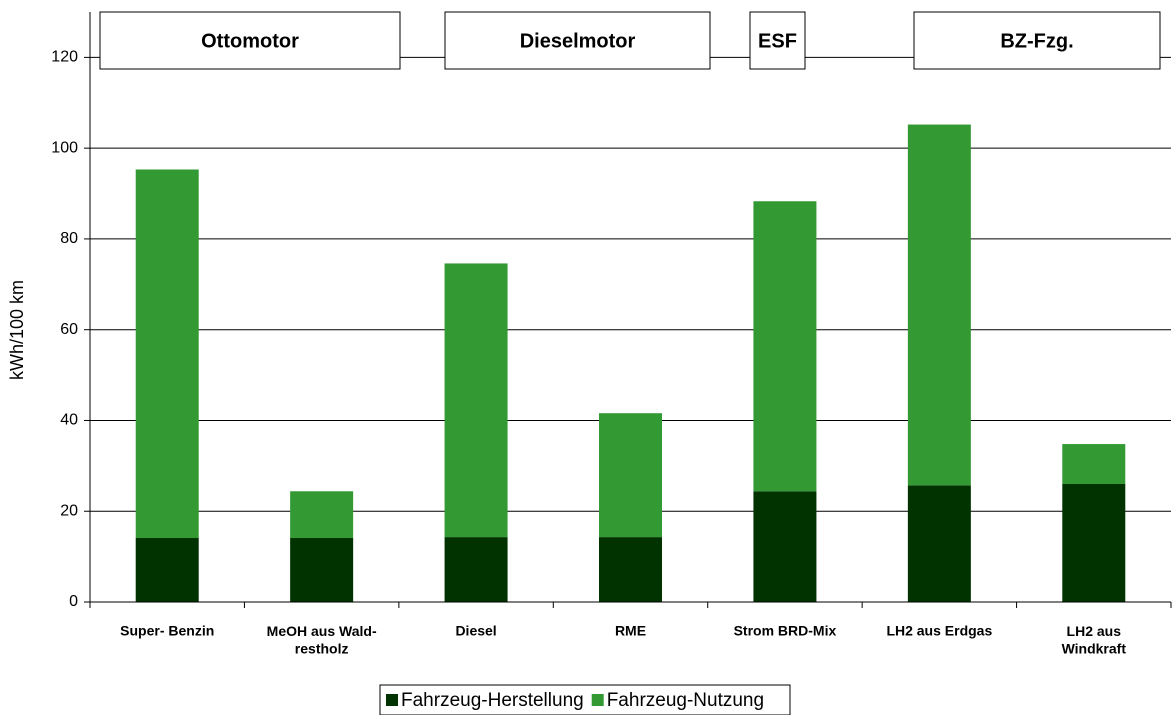 The image size is (1172, 715). I want to click on legend-label: Fahrzeug-Nutzung, so click(685, 700).